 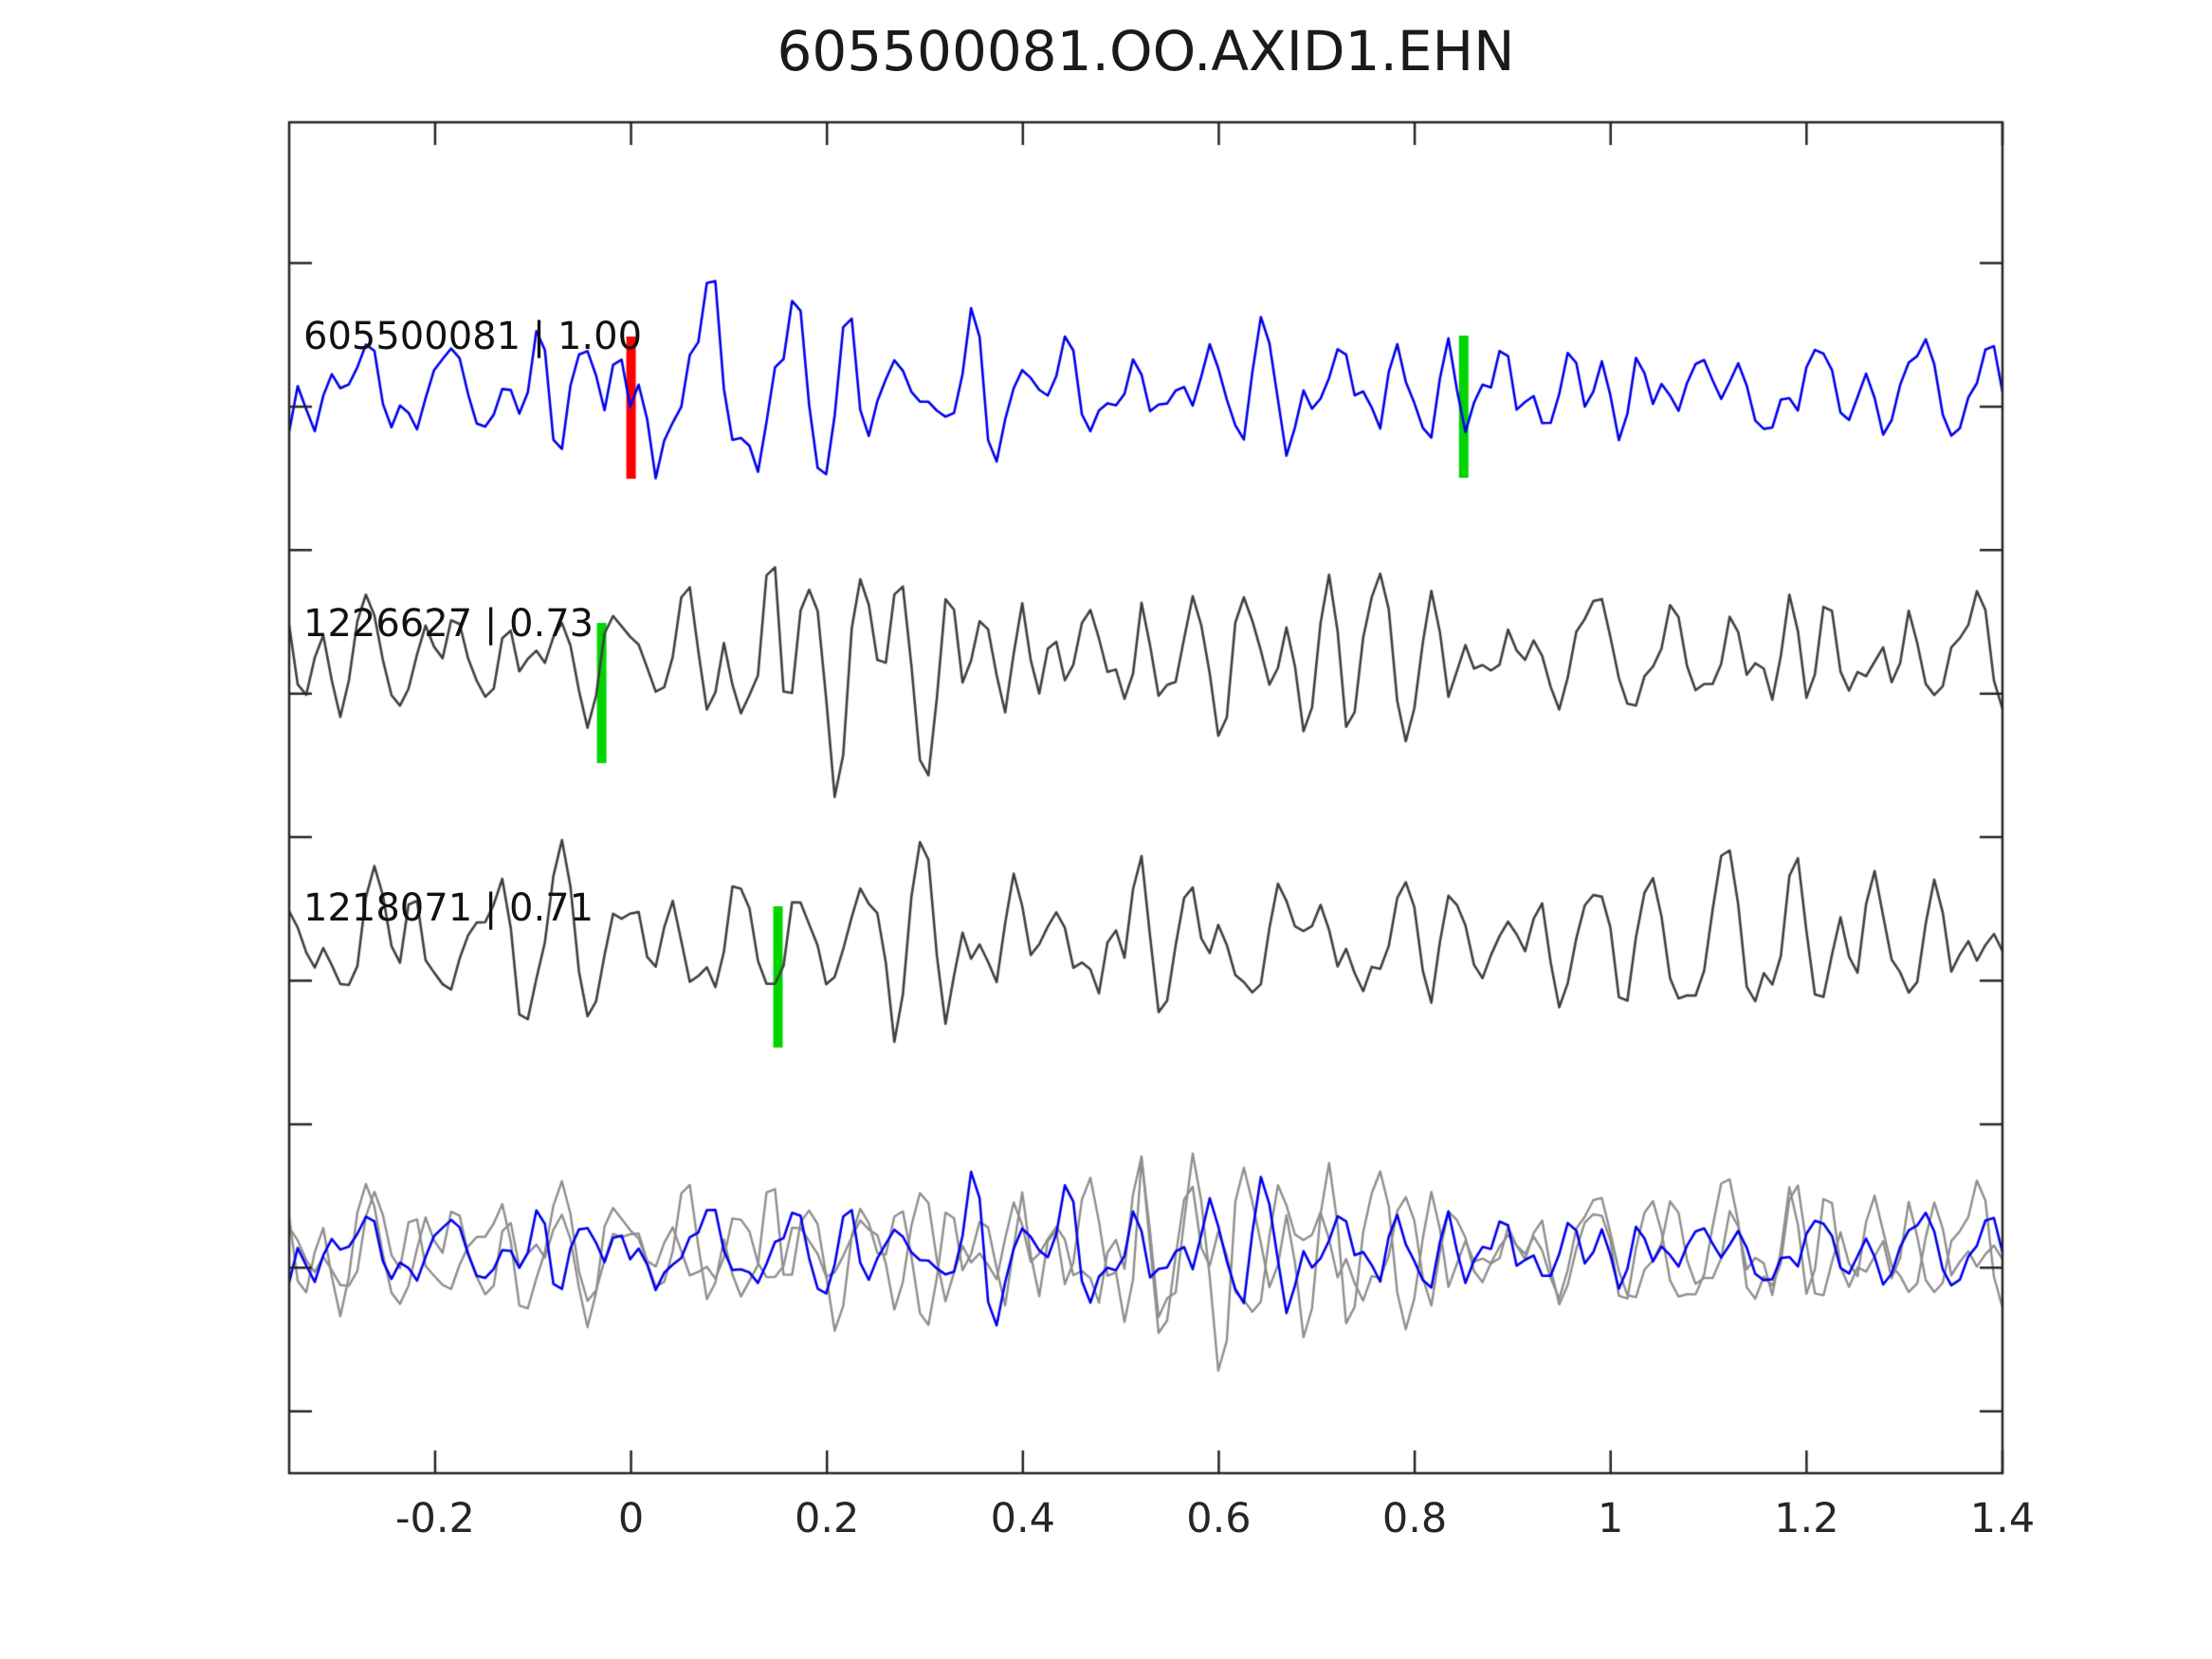 I want to click on trace-label-detection-1: 1226627 | 0.73, so click(x=448, y=624).